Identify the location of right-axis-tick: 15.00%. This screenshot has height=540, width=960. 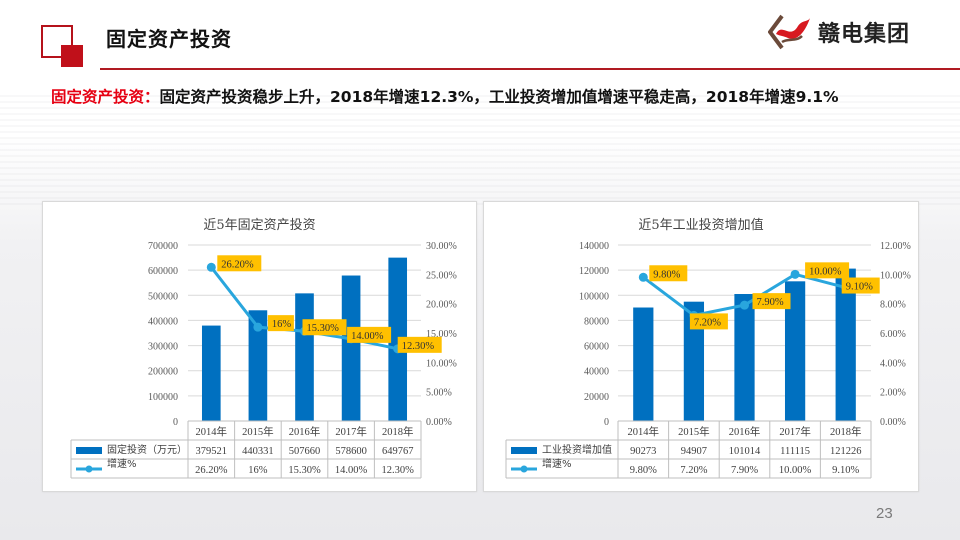
(441, 334).